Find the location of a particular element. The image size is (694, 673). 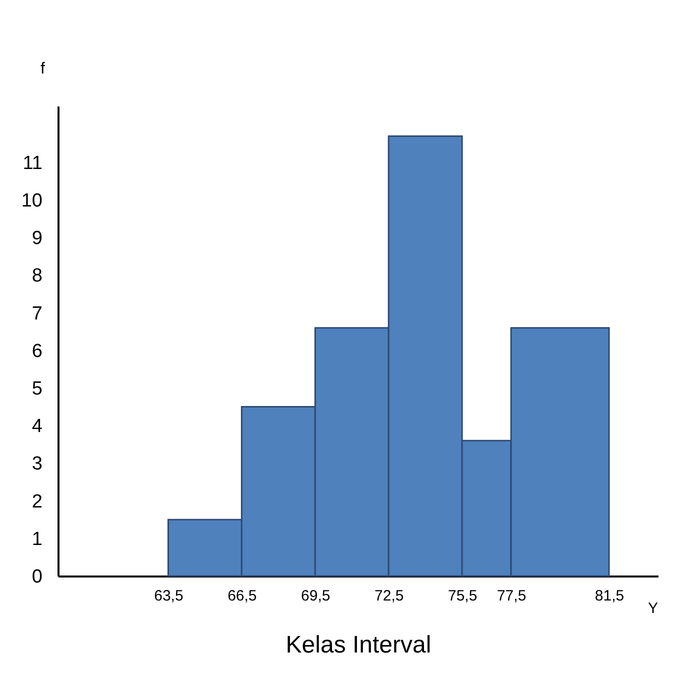

x-tick-label: 69,5 is located at coordinates (315, 596).